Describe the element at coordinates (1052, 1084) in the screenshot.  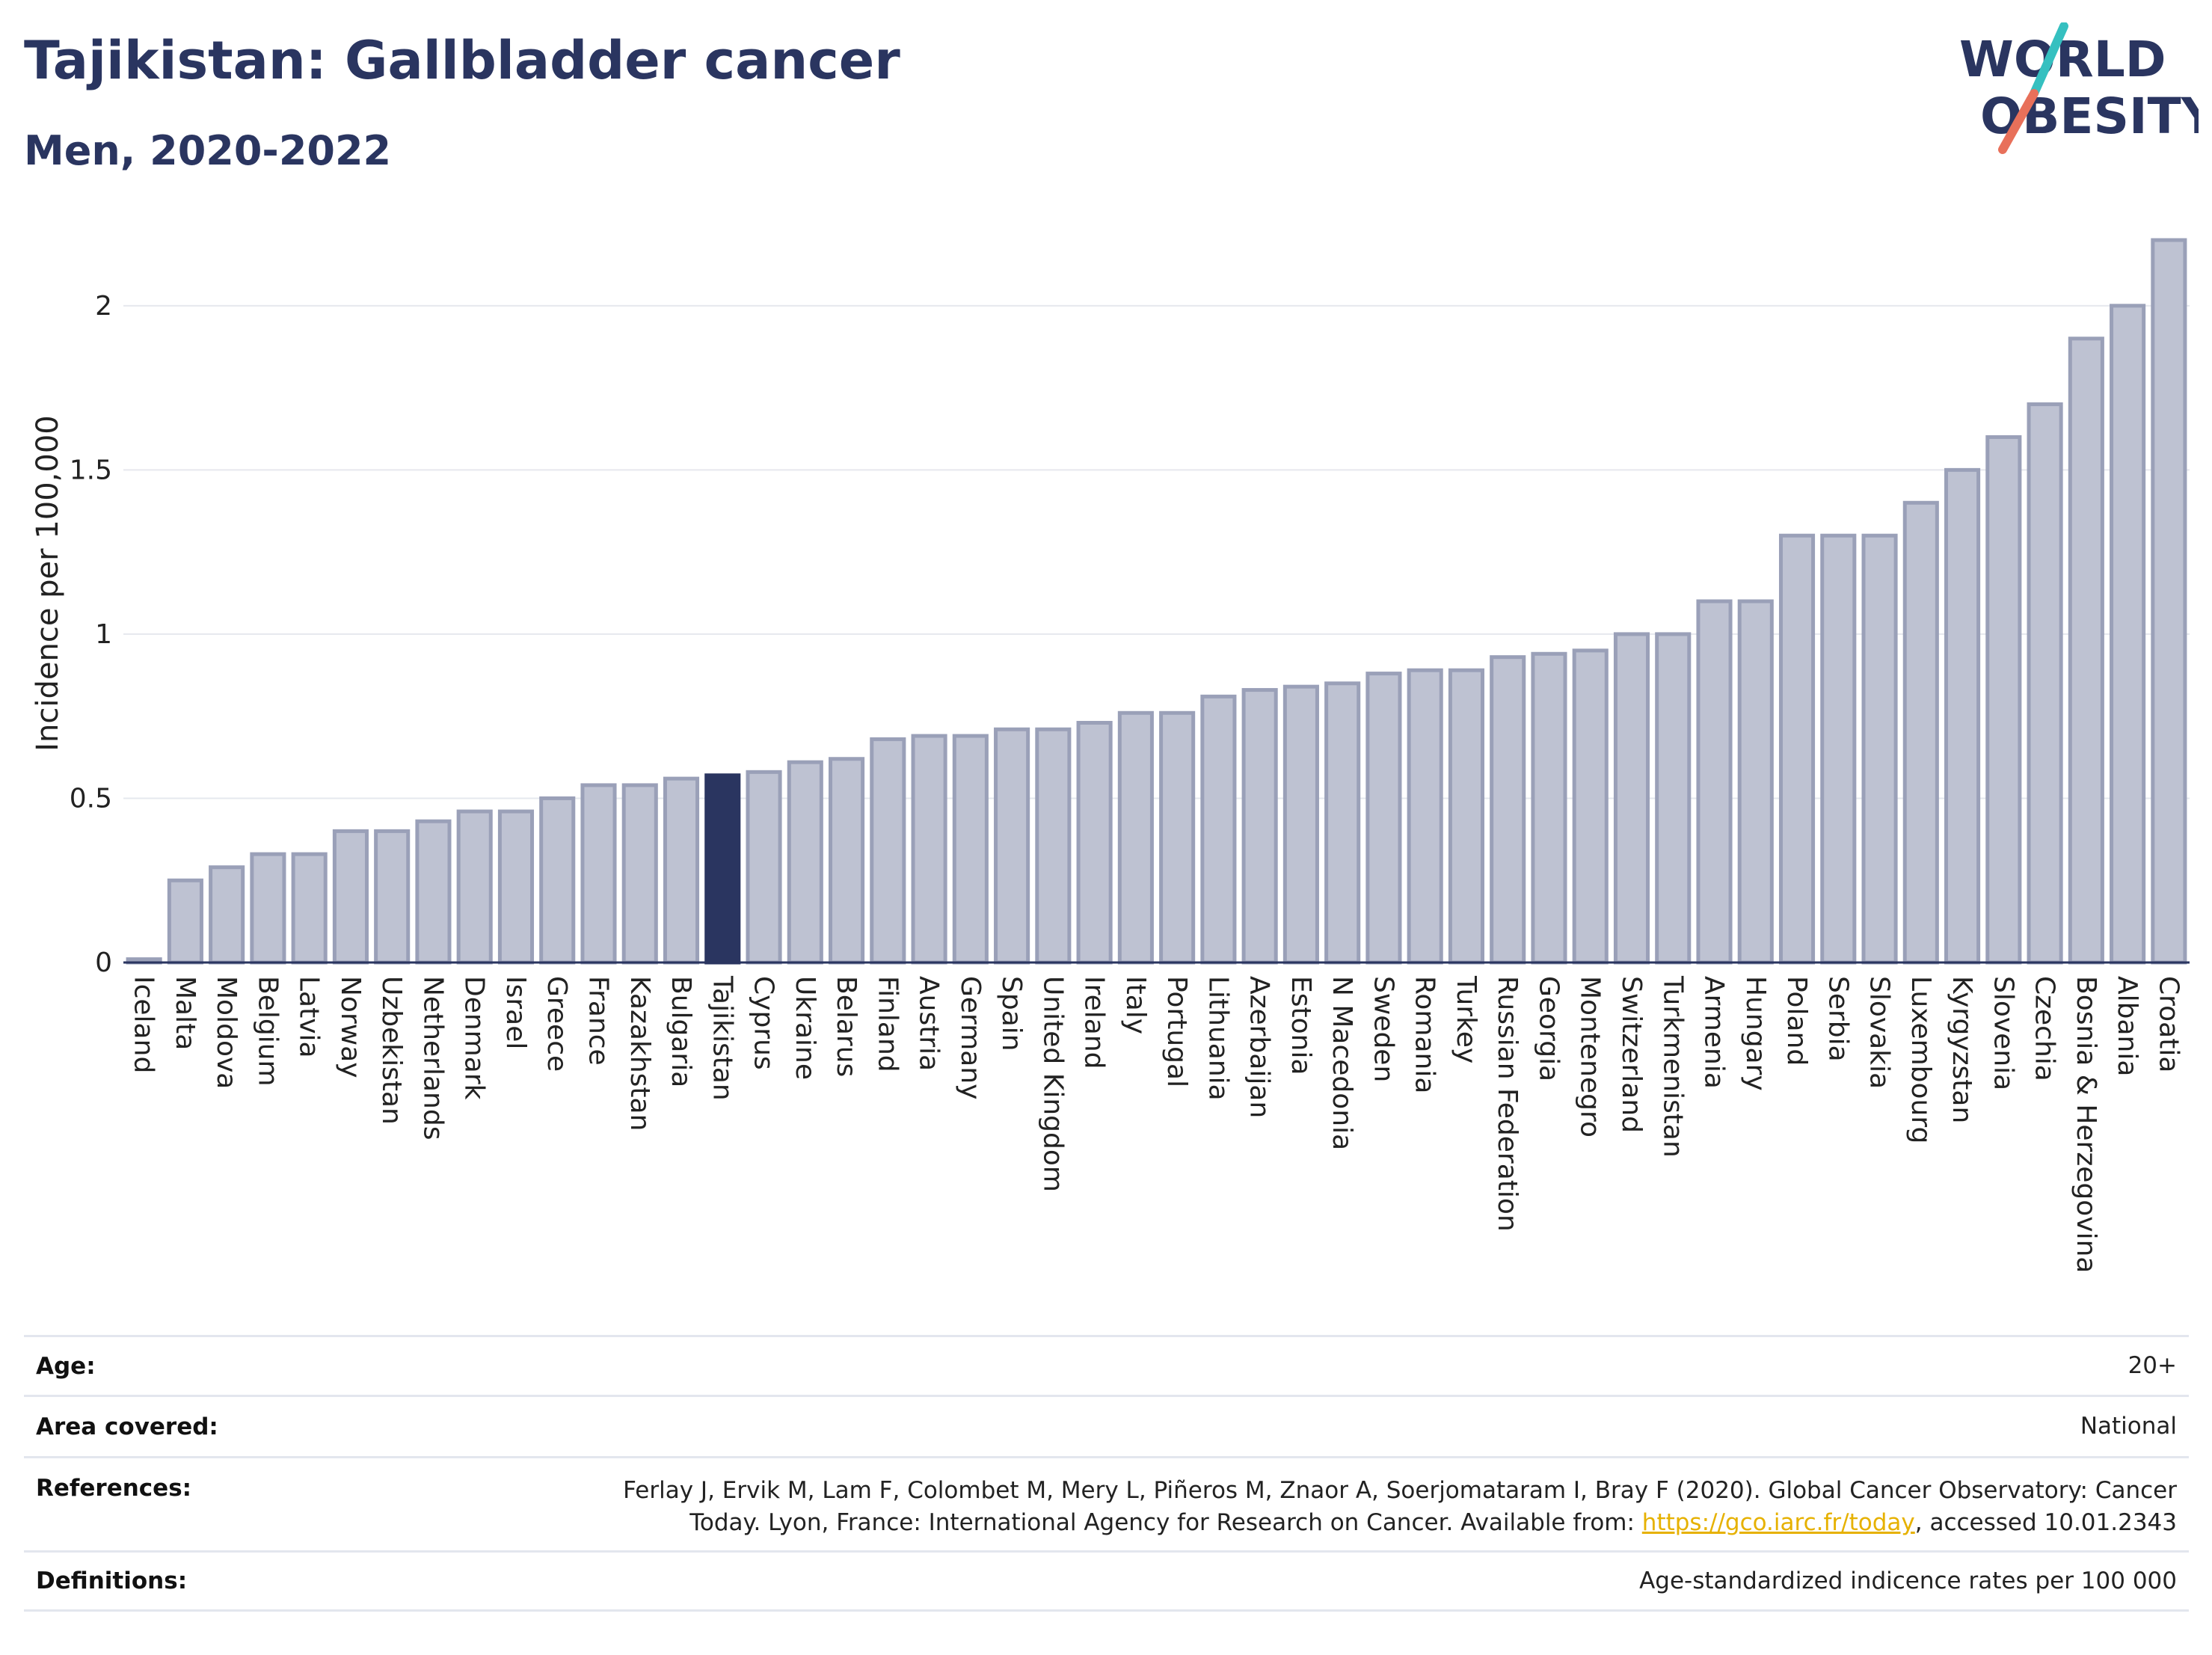
I see `x-tick-label: United Kingdom` at that location.